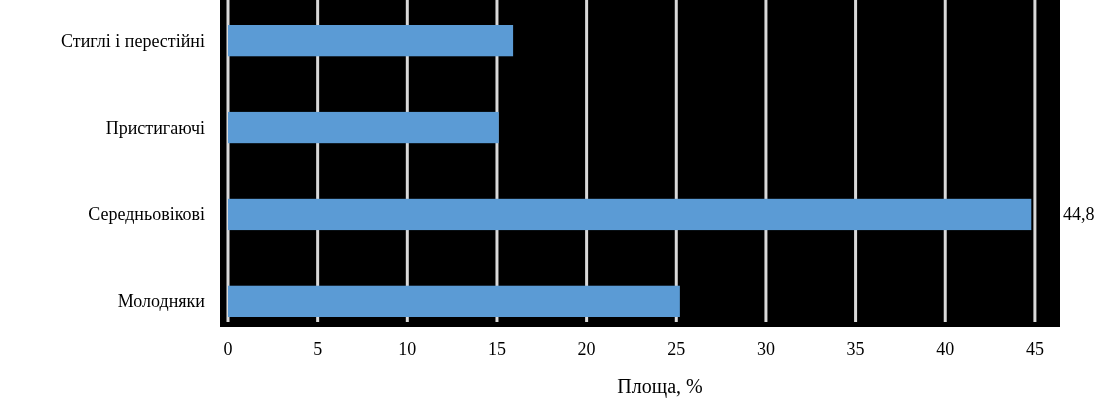  I want to click on x-tick-label: 0, so click(228, 349).